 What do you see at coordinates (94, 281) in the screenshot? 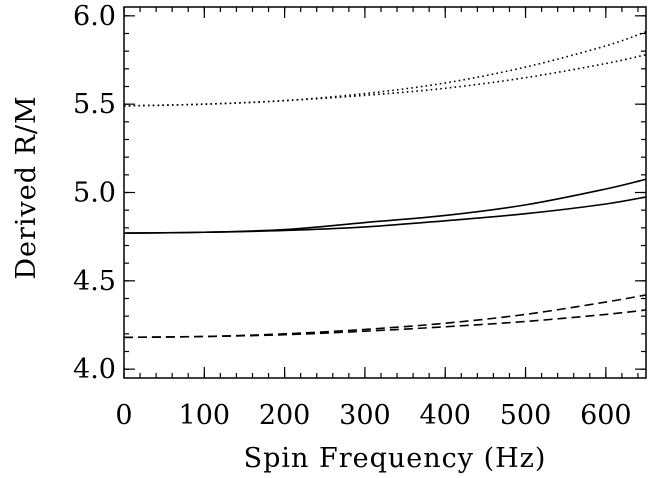
I see `y-tick-label: 4.5` at bounding box center [94, 281].